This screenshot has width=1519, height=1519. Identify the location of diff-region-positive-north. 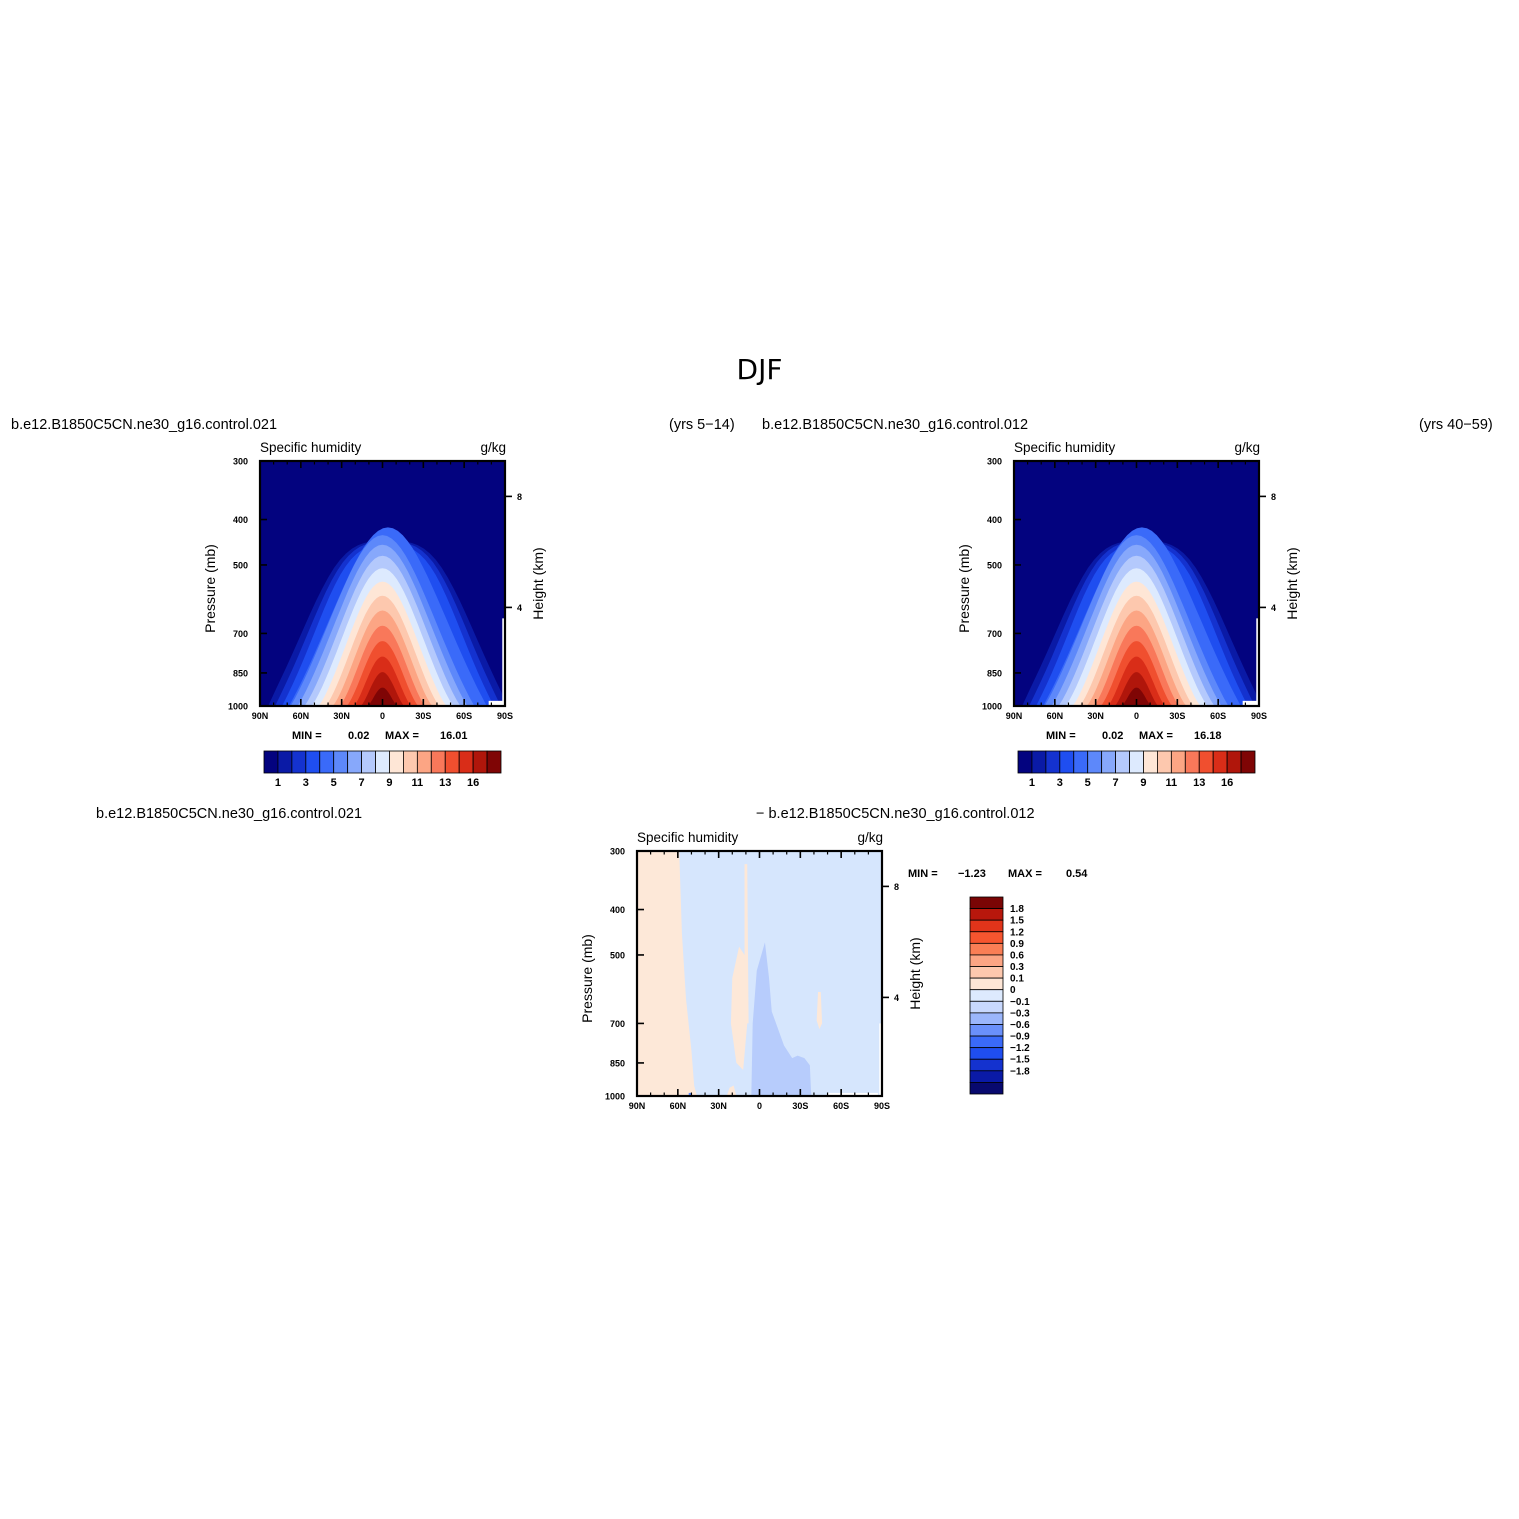
(667, 973).